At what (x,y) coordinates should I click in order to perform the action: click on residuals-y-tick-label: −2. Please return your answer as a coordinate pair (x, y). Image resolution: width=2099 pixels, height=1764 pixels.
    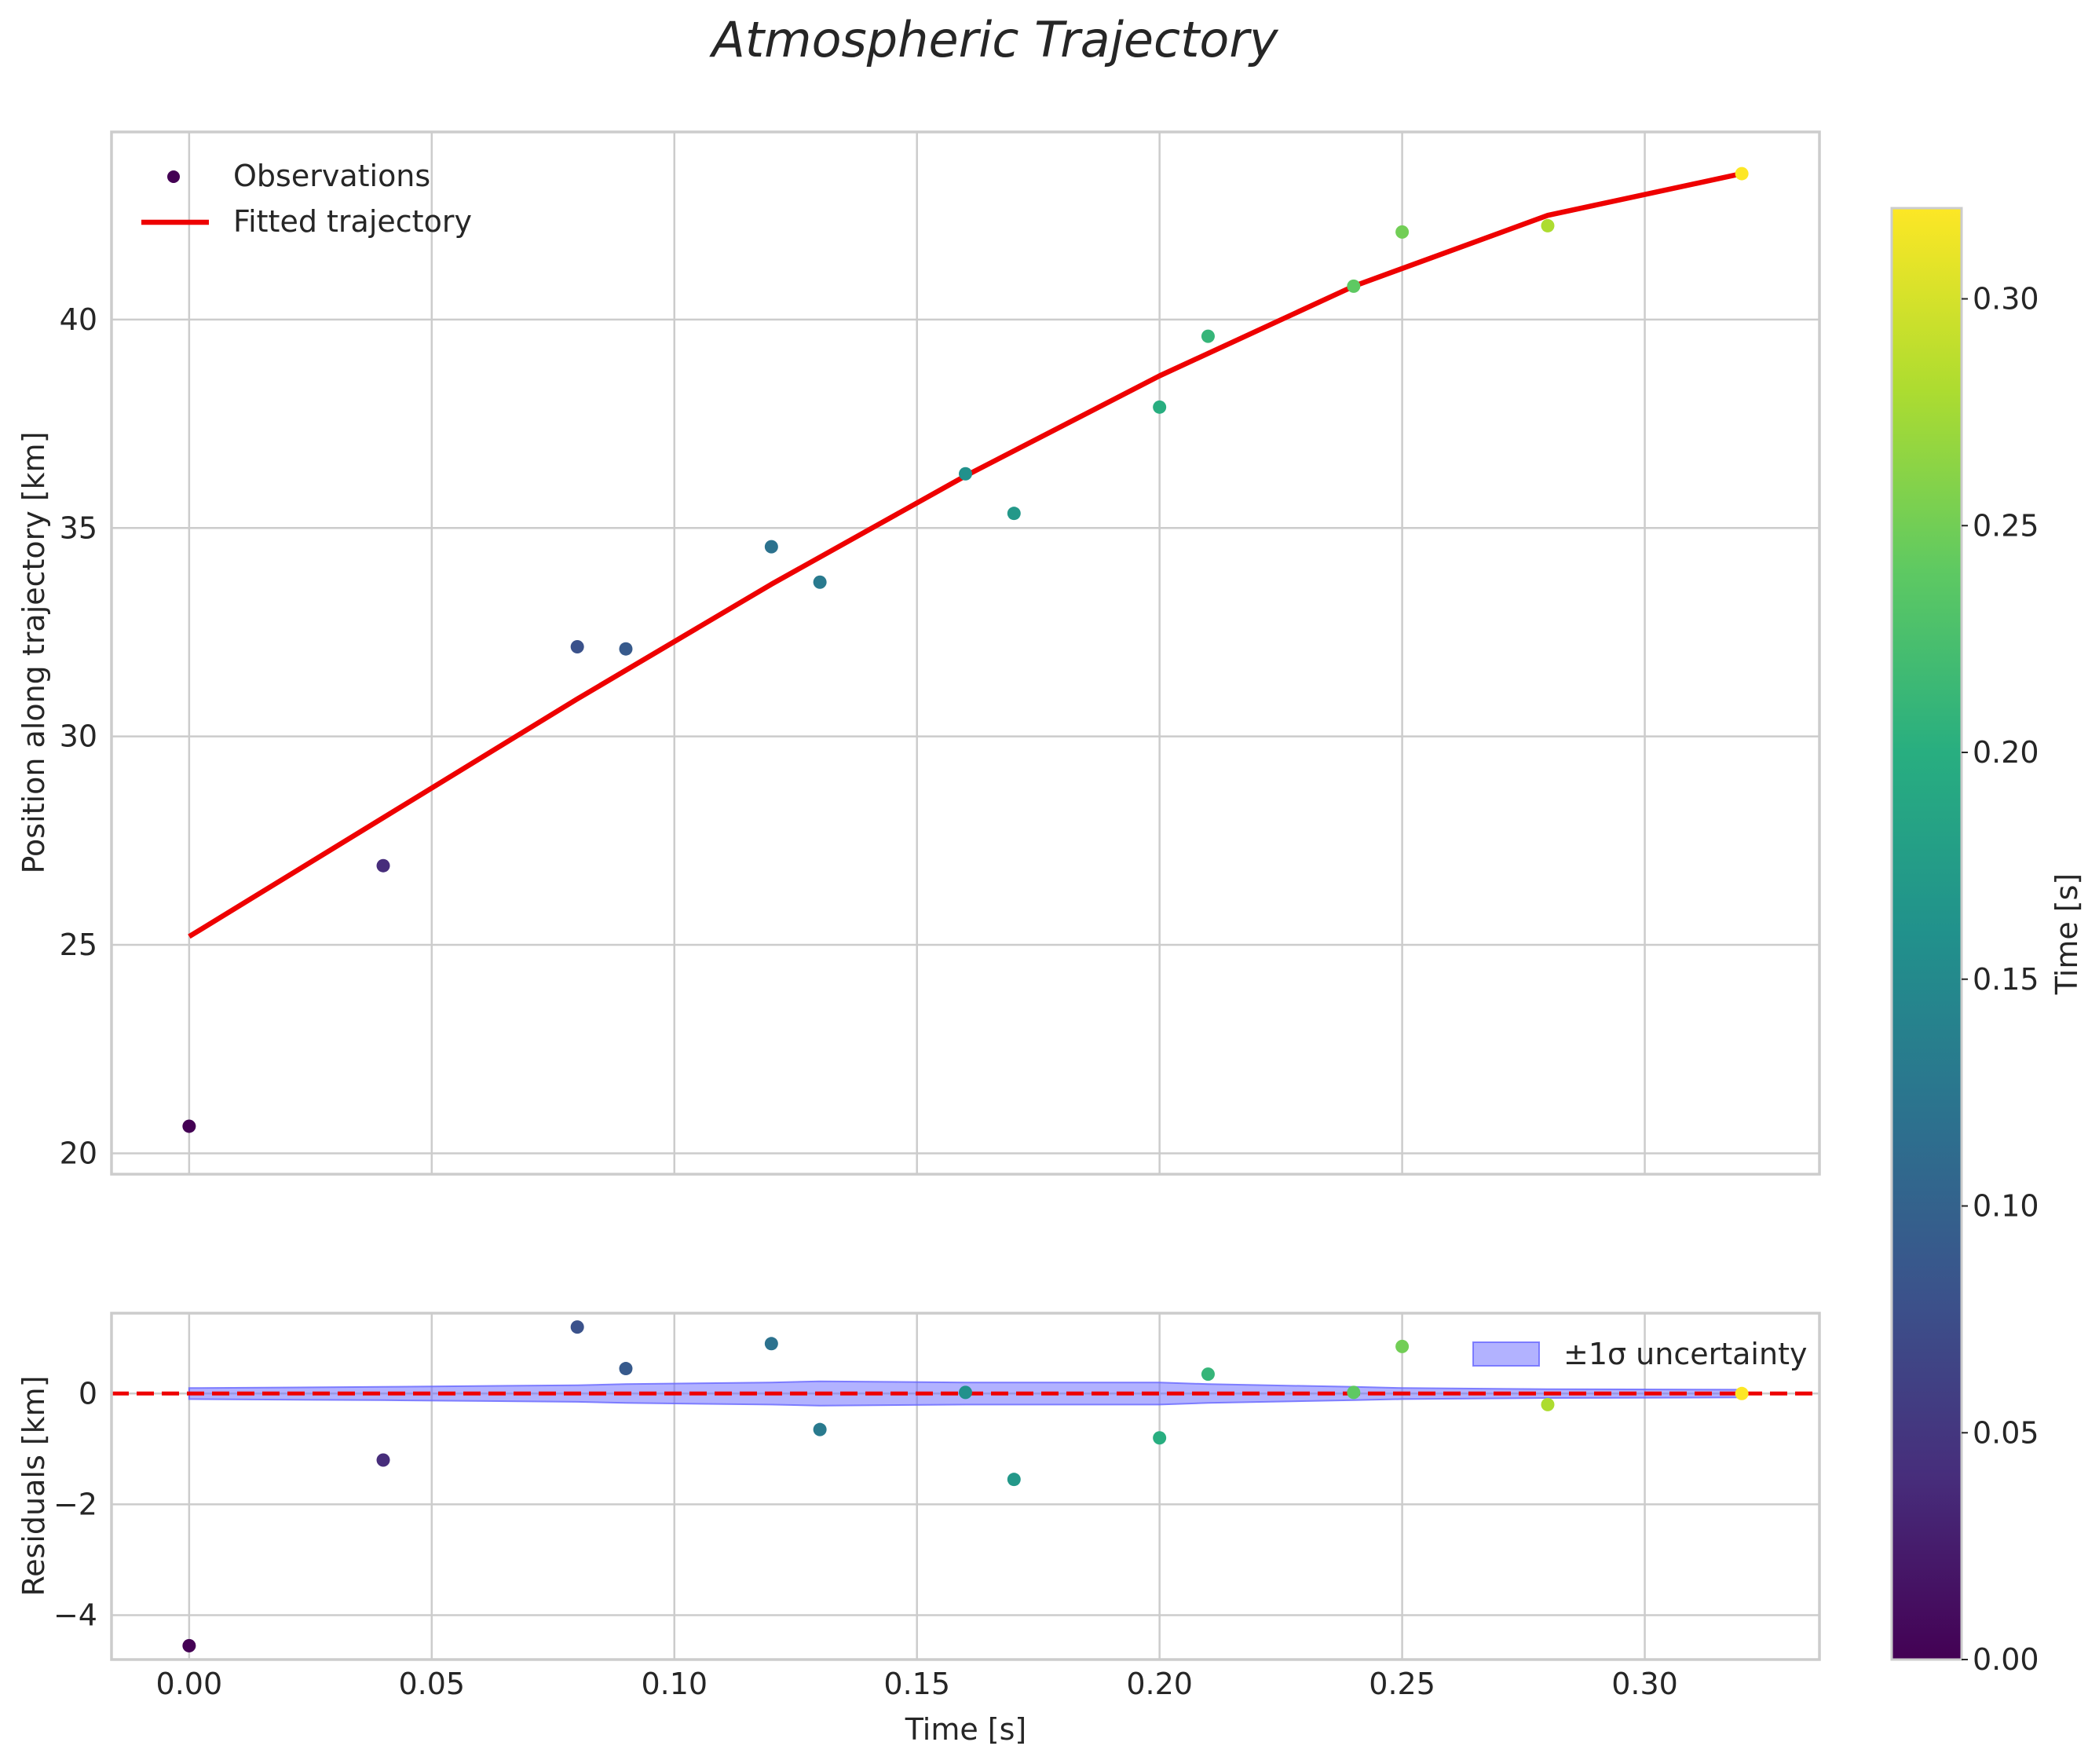
    Looking at the image, I should click on (75, 1504).